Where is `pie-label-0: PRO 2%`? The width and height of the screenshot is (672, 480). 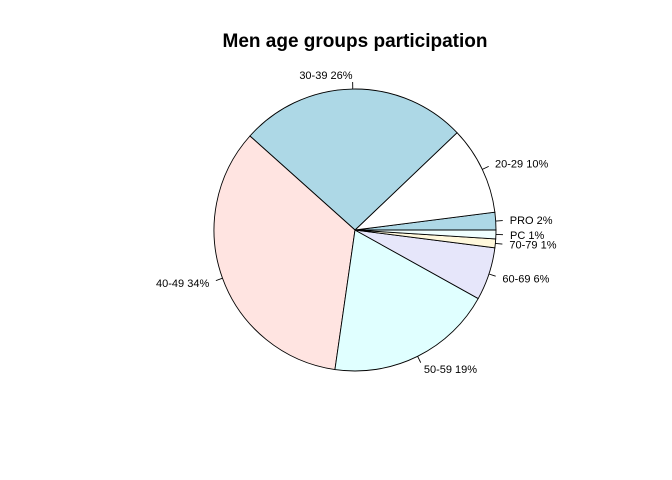
pie-label-0: PRO 2% is located at coordinates (531, 221).